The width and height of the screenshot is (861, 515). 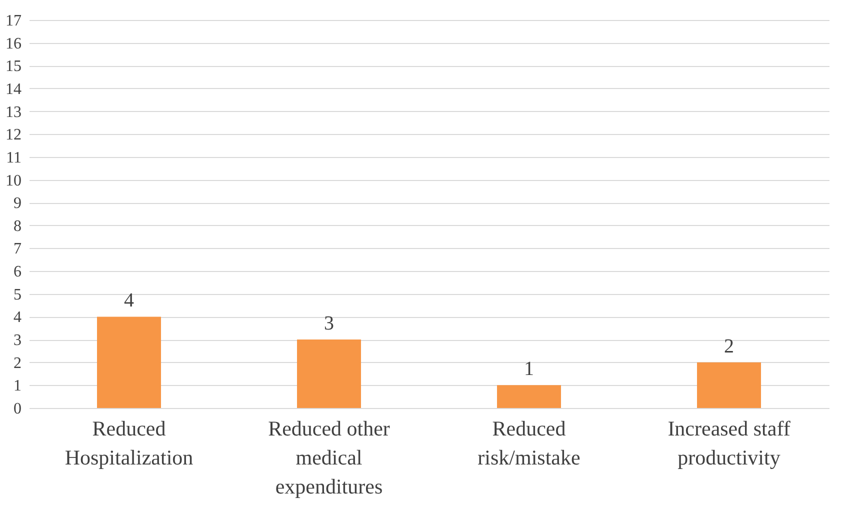 I want to click on y-tick-label: 15, so click(x=14, y=67).